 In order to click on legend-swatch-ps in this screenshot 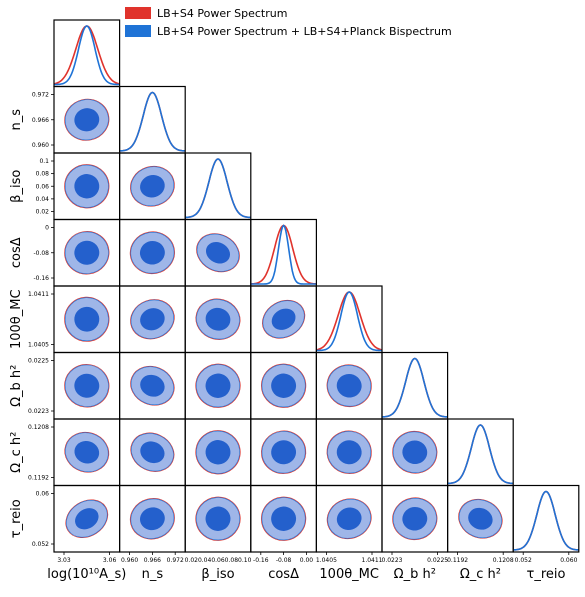, I will do `click(138, 13)`.